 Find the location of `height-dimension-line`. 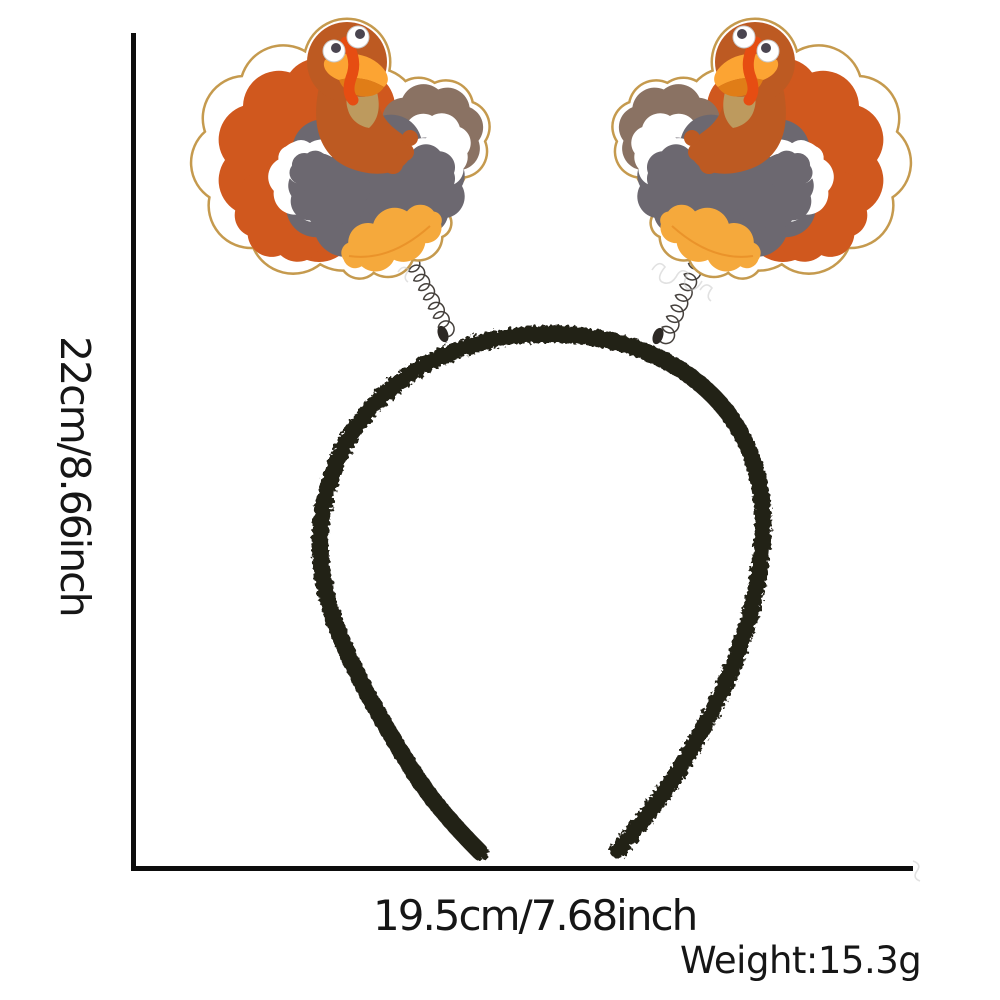

height-dimension-line is located at coordinates (133, 452).